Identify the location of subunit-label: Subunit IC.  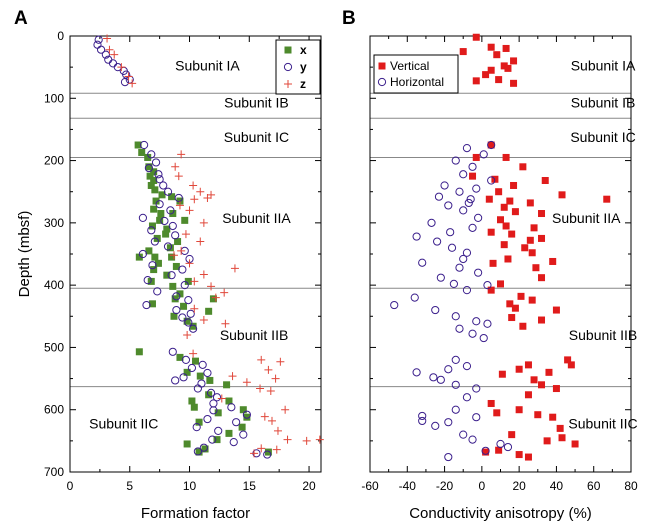
(602, 137).